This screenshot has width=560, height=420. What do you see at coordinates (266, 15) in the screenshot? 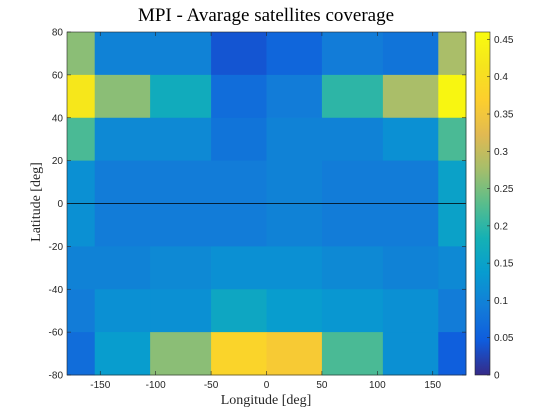
I see `chart-title: MPI - Avarage satellites coverage` at bounding box center [266, 15].